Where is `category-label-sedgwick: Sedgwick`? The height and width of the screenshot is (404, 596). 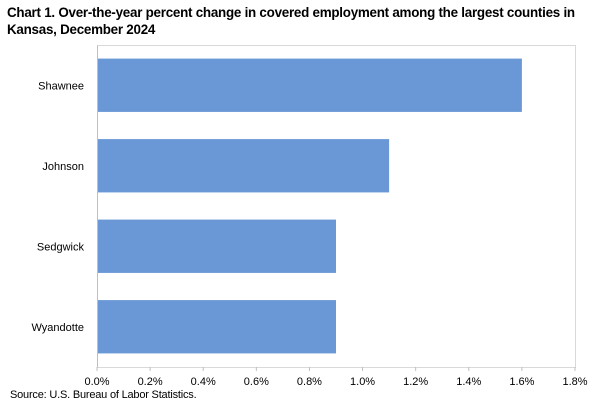
category-label-sedgwick: Sedgwick is located at coordinates (61, 247).